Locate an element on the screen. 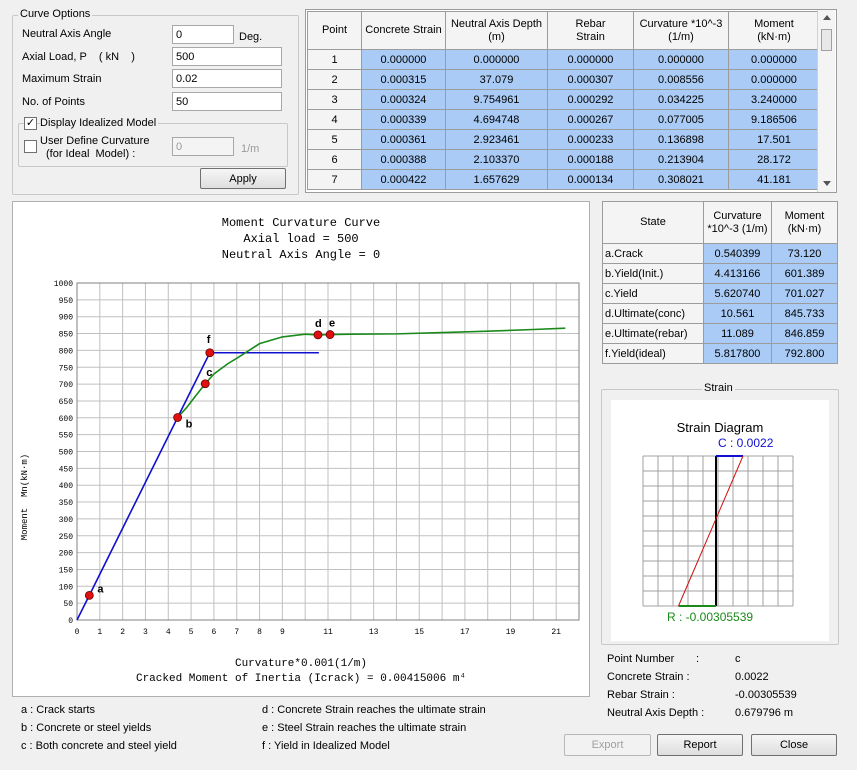 Image resolution: width=857 pixels, height=770 pixels. scroll-down-arrow-icon is located at coordinates (827, 183).